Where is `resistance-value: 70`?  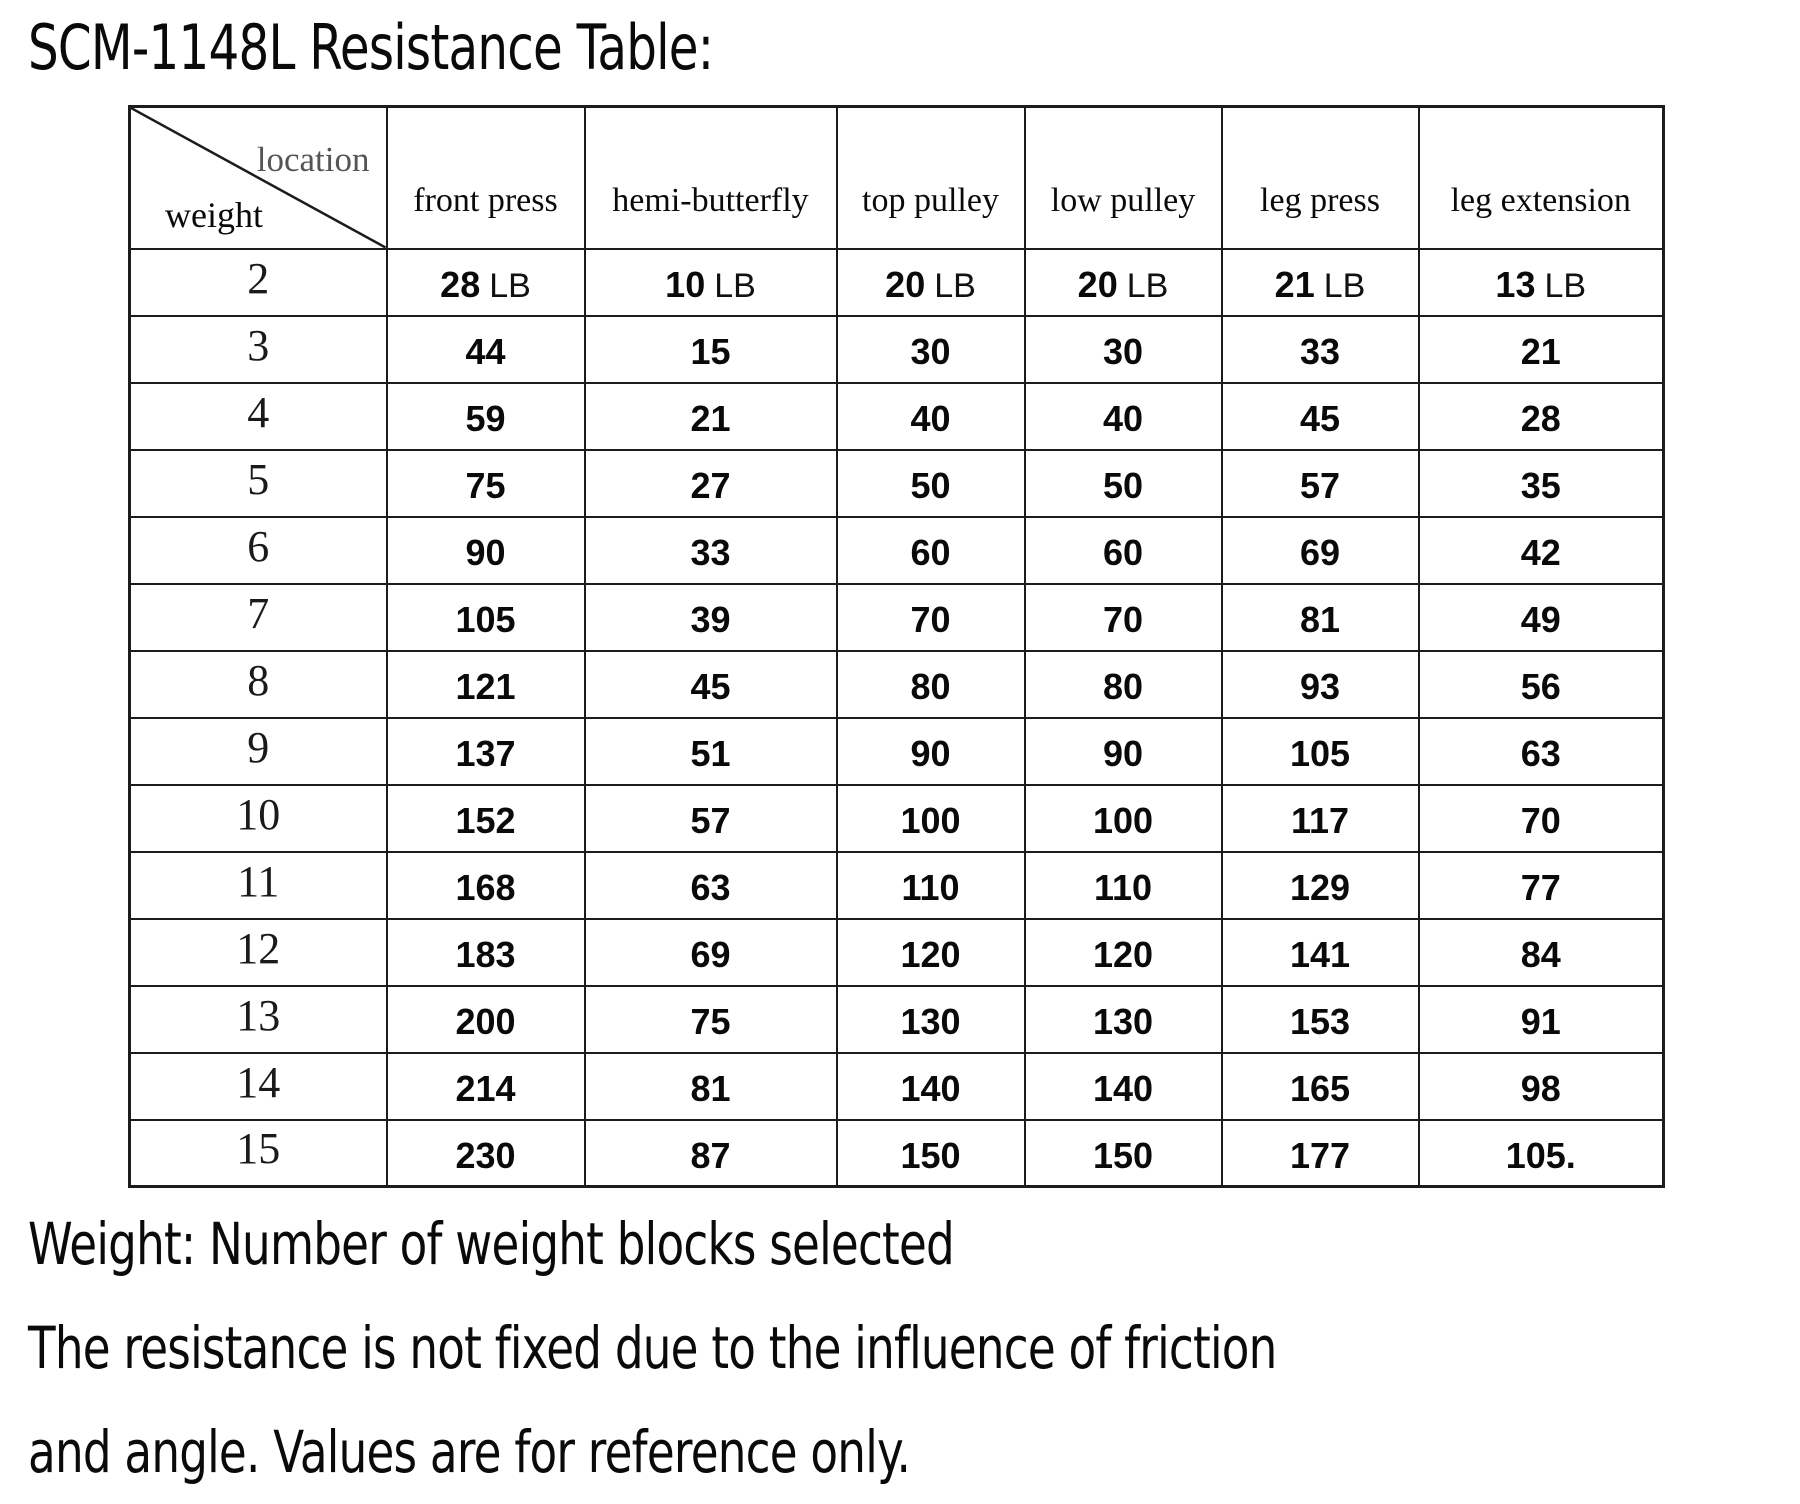
resistance-value: 70 is located at coordinates (1123, 619).